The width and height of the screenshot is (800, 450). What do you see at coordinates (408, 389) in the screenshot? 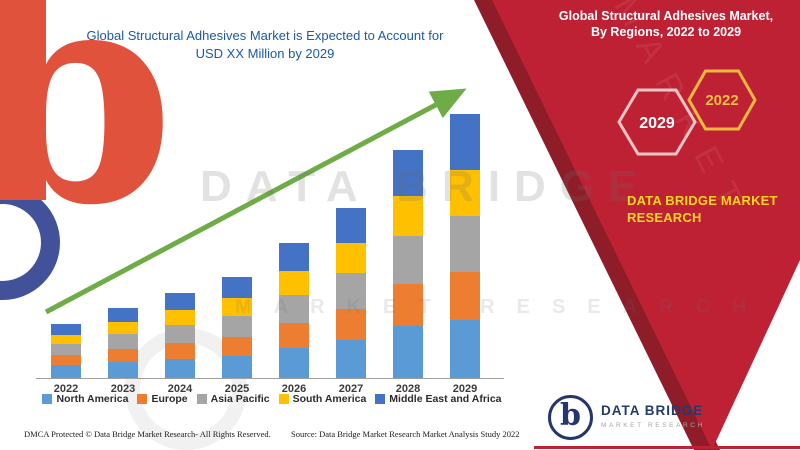
I see `x-axis-label-2028: 2028` at bounding box center [408, 389].